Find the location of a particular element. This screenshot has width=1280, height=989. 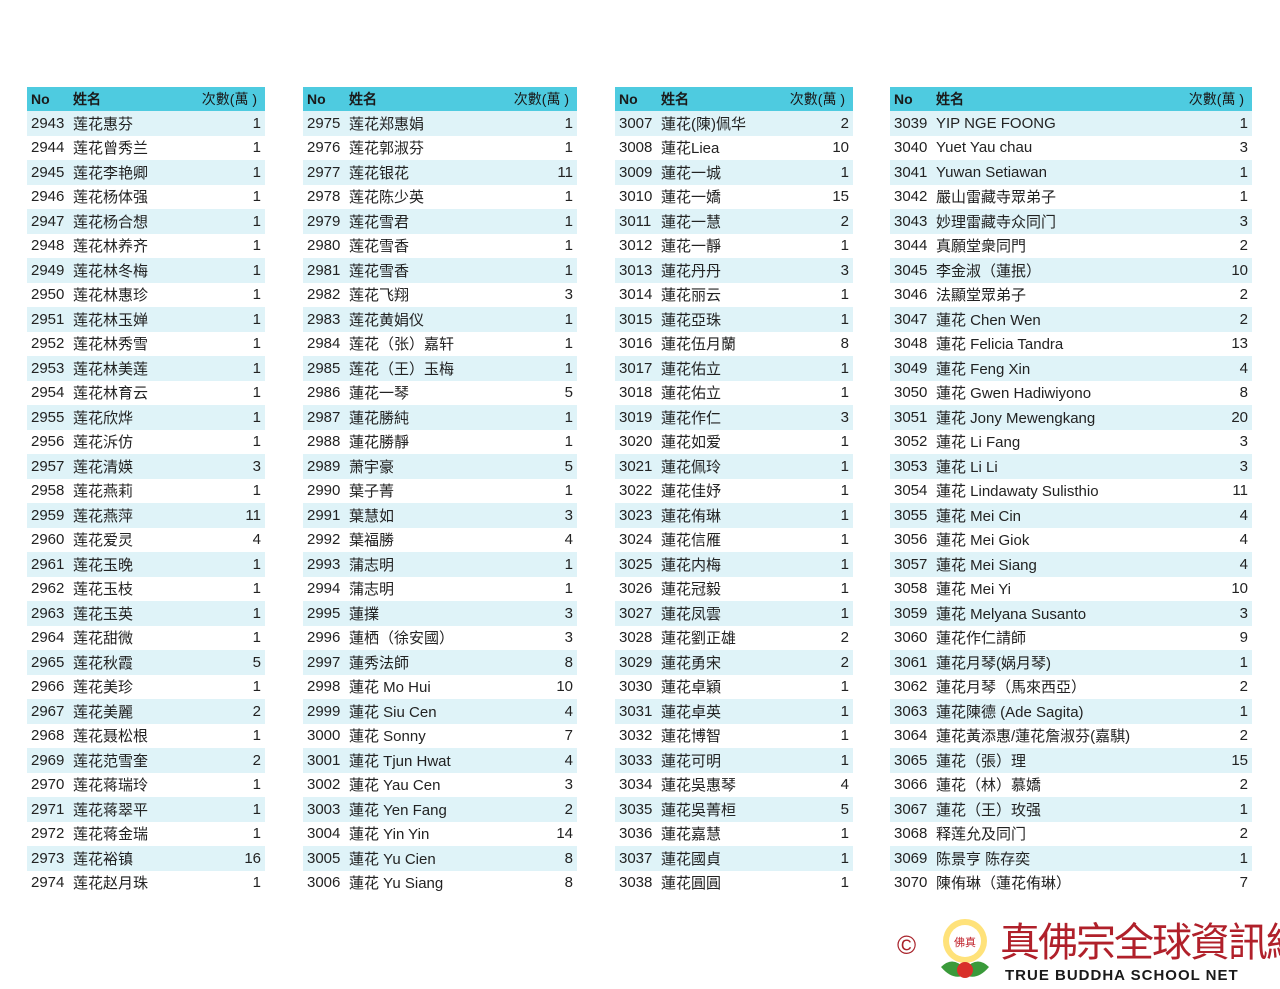

row-number: 2966 is located at coordinates (48, 687).